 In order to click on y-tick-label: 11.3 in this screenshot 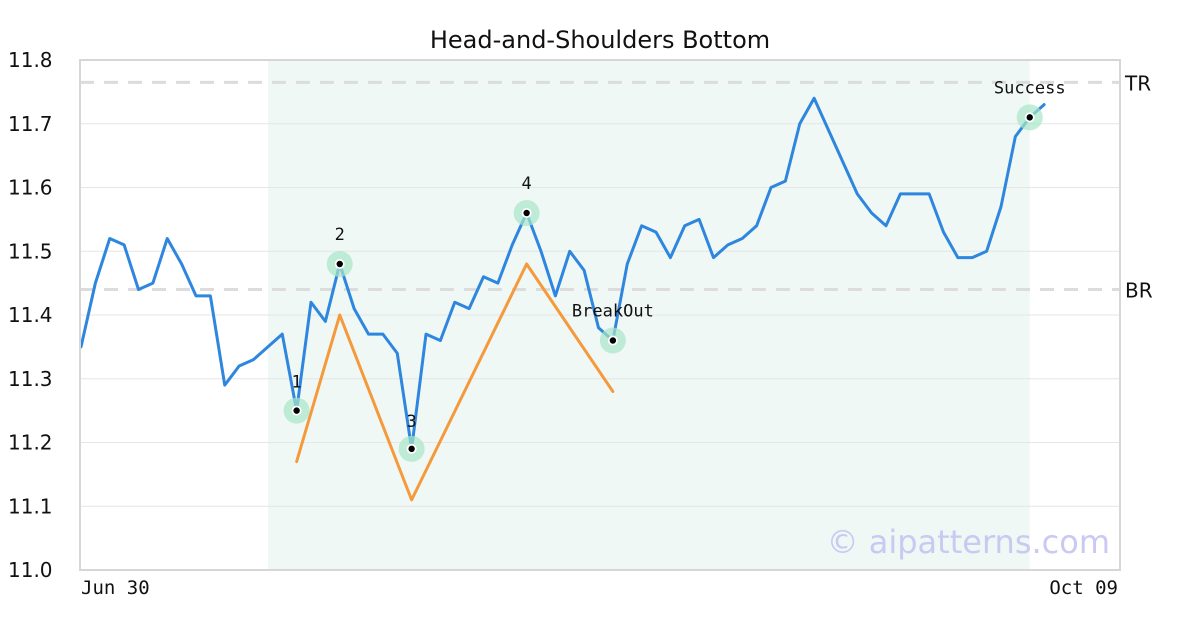, I will do `click(30, 379)`.